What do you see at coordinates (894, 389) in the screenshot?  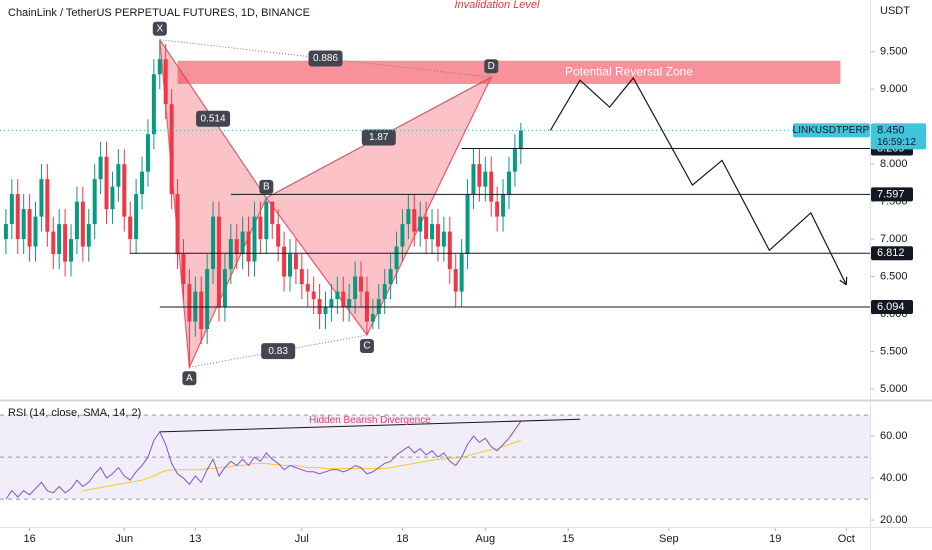 I see `y-tick-label: 5.000` at bounding box center [894, 389].